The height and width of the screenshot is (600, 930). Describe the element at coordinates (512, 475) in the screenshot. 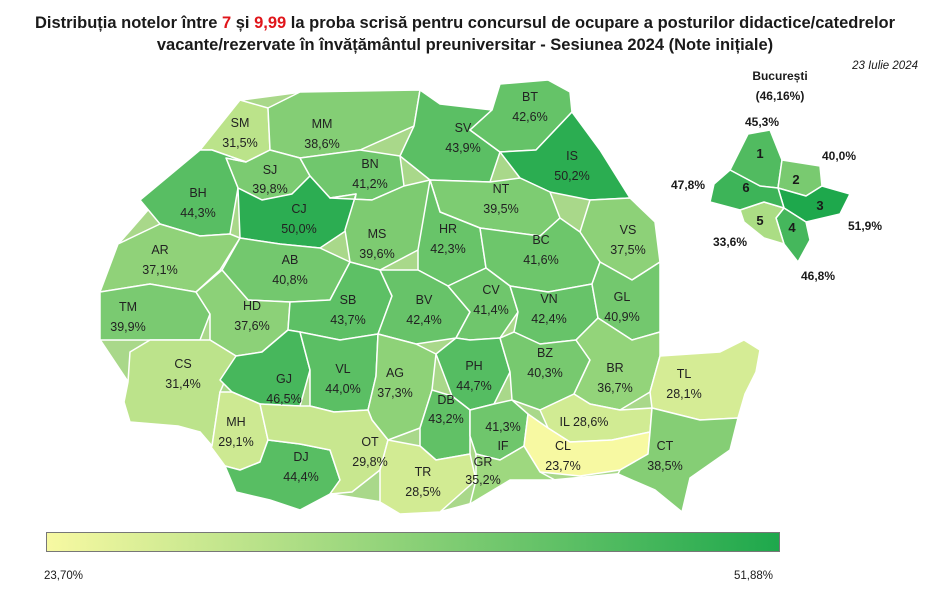

I see `county-gr` at that location.